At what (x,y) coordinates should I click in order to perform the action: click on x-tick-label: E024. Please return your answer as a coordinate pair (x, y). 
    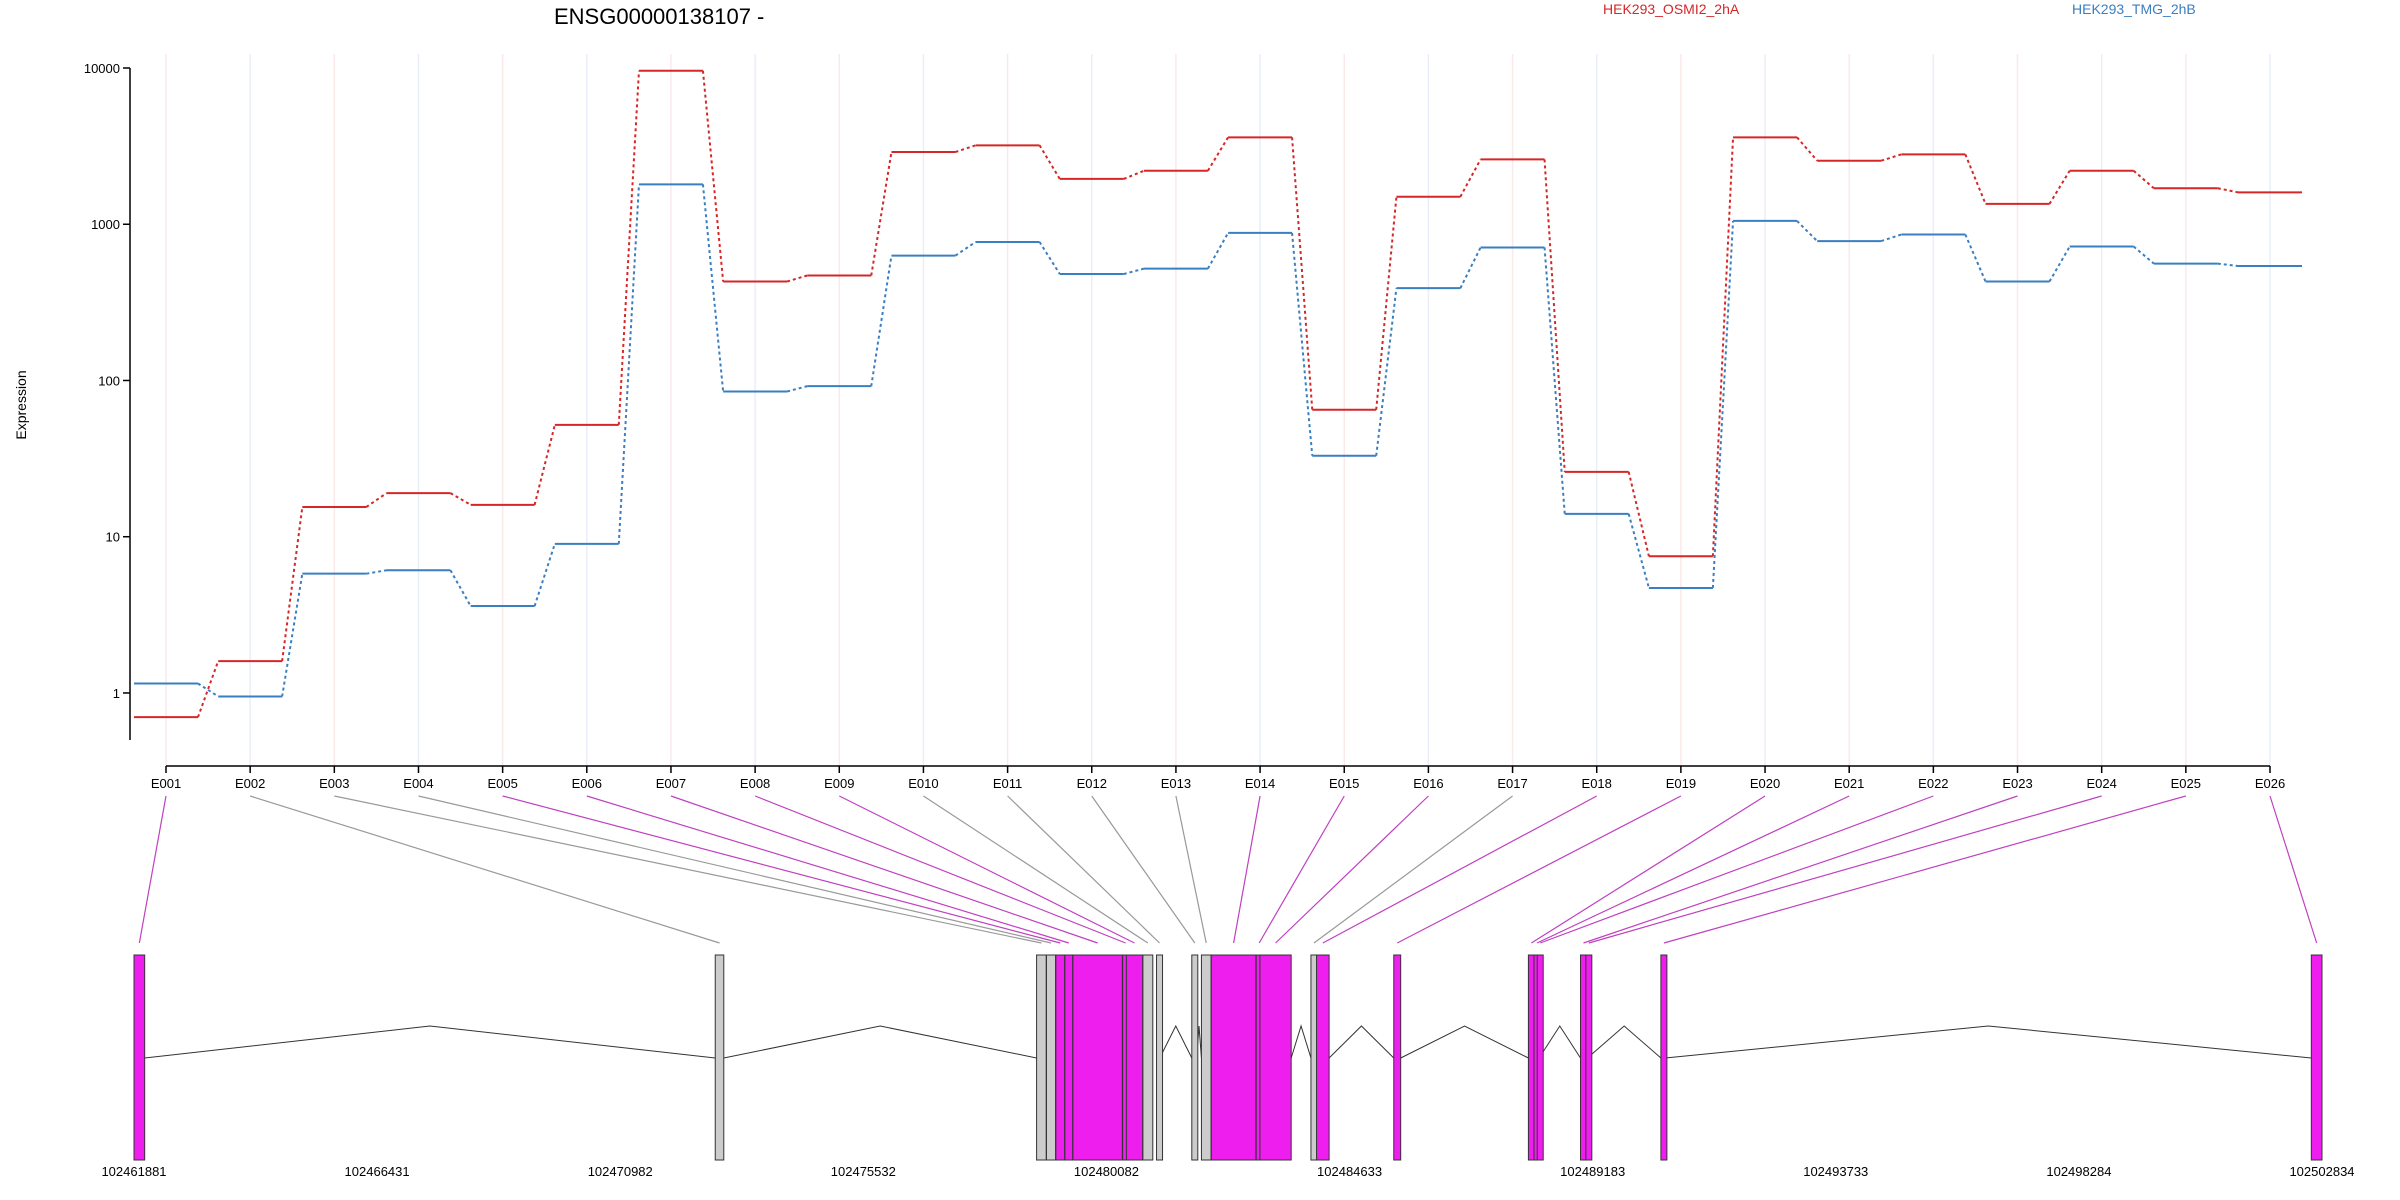
    Looking at the image, I should click on (2101, 783).